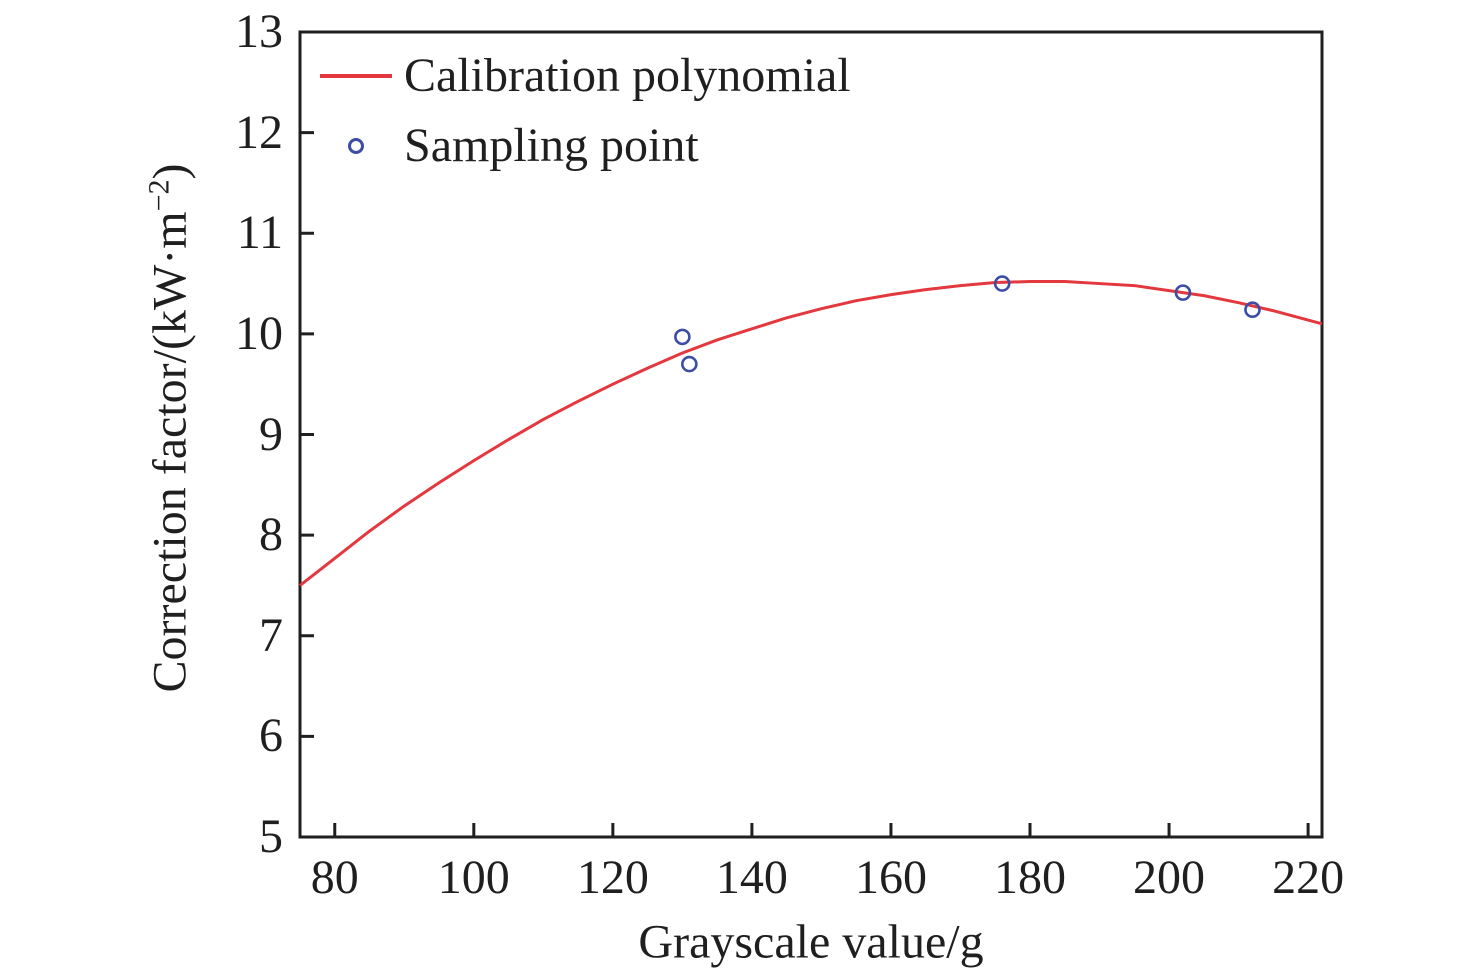 This screenshot has width=1476, height=980. What do you see at coordinates (170, 452) in the screenshot?
I see `y-axis-title-text: Correction factor/(kW·m` at bounding box center [170, 452].